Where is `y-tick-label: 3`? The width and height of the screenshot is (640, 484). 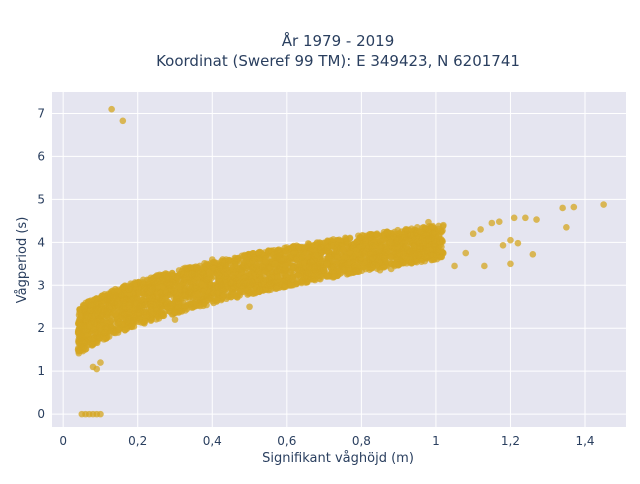
y-tick-label: 3 is located at coordinates (41, 285).